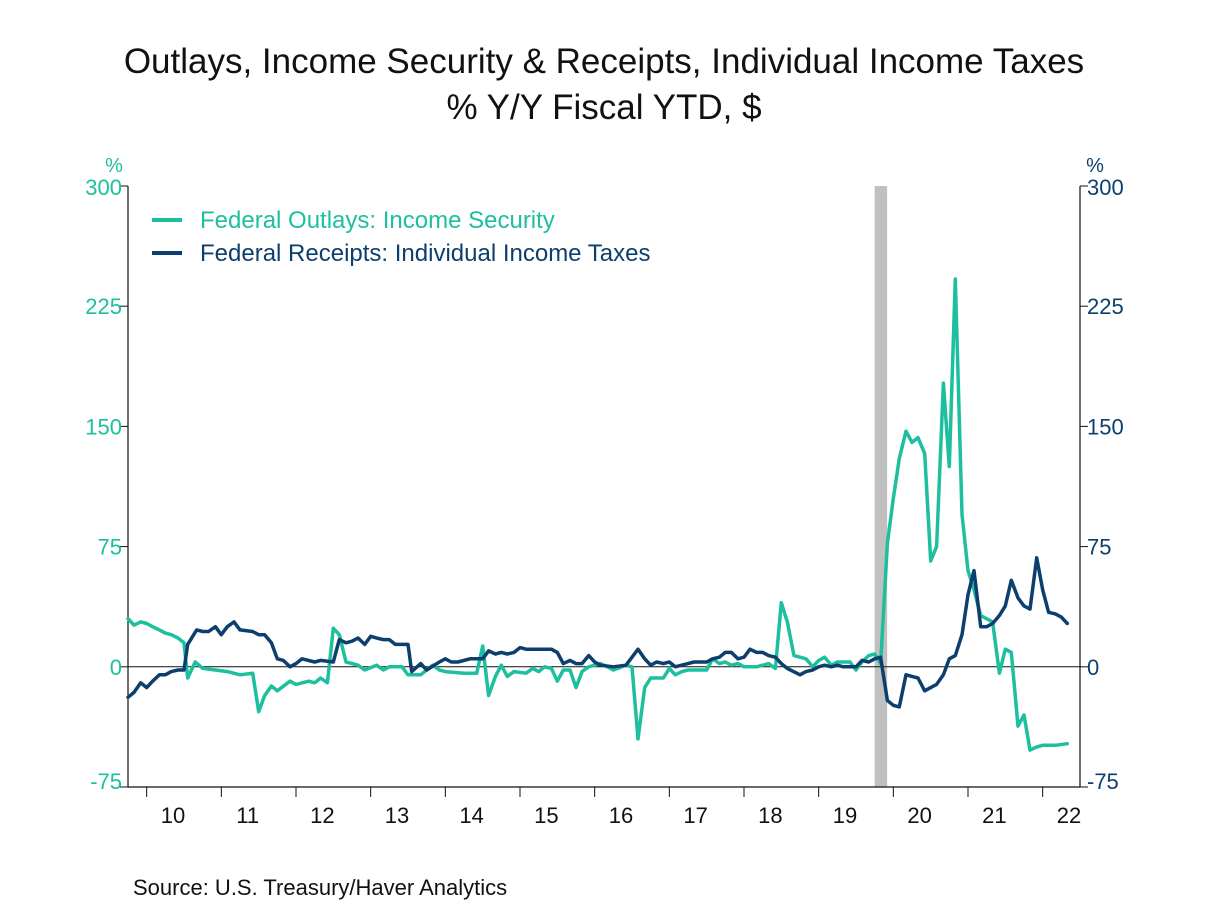  What do you see at coordinates (116, 667) in the screenshot?
I see `left-y-tick-label: 0` at bounding box center [116, 667].